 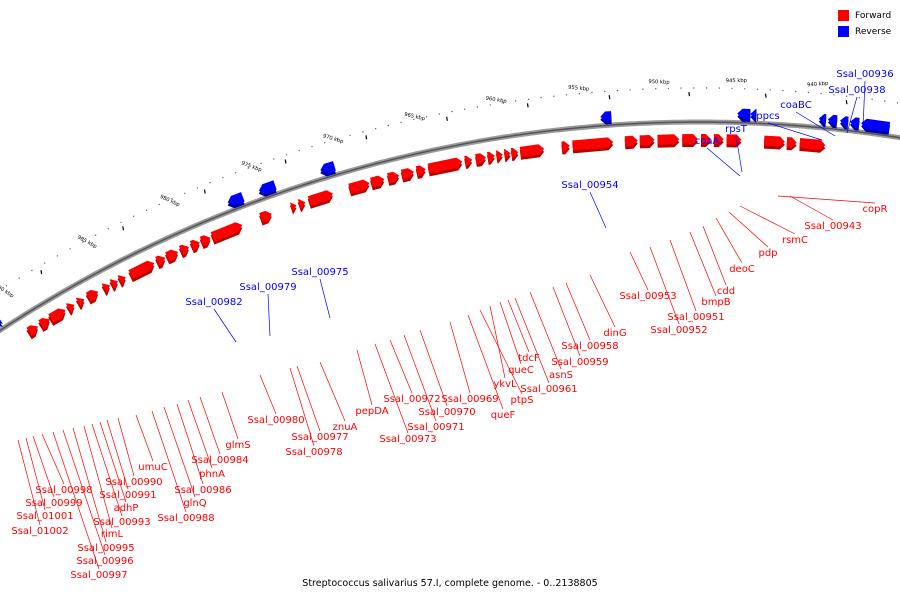 I want to click on forward-gene-label-ssal-00972: Ssal_00972, so click(x=411, y=399).